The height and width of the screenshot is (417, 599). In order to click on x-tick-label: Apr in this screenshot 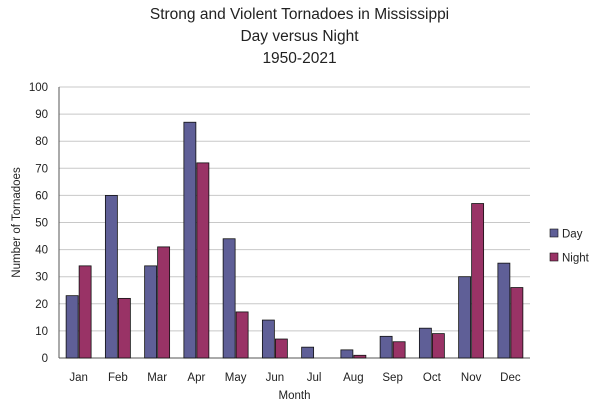, I will do `click(196, 378)`.